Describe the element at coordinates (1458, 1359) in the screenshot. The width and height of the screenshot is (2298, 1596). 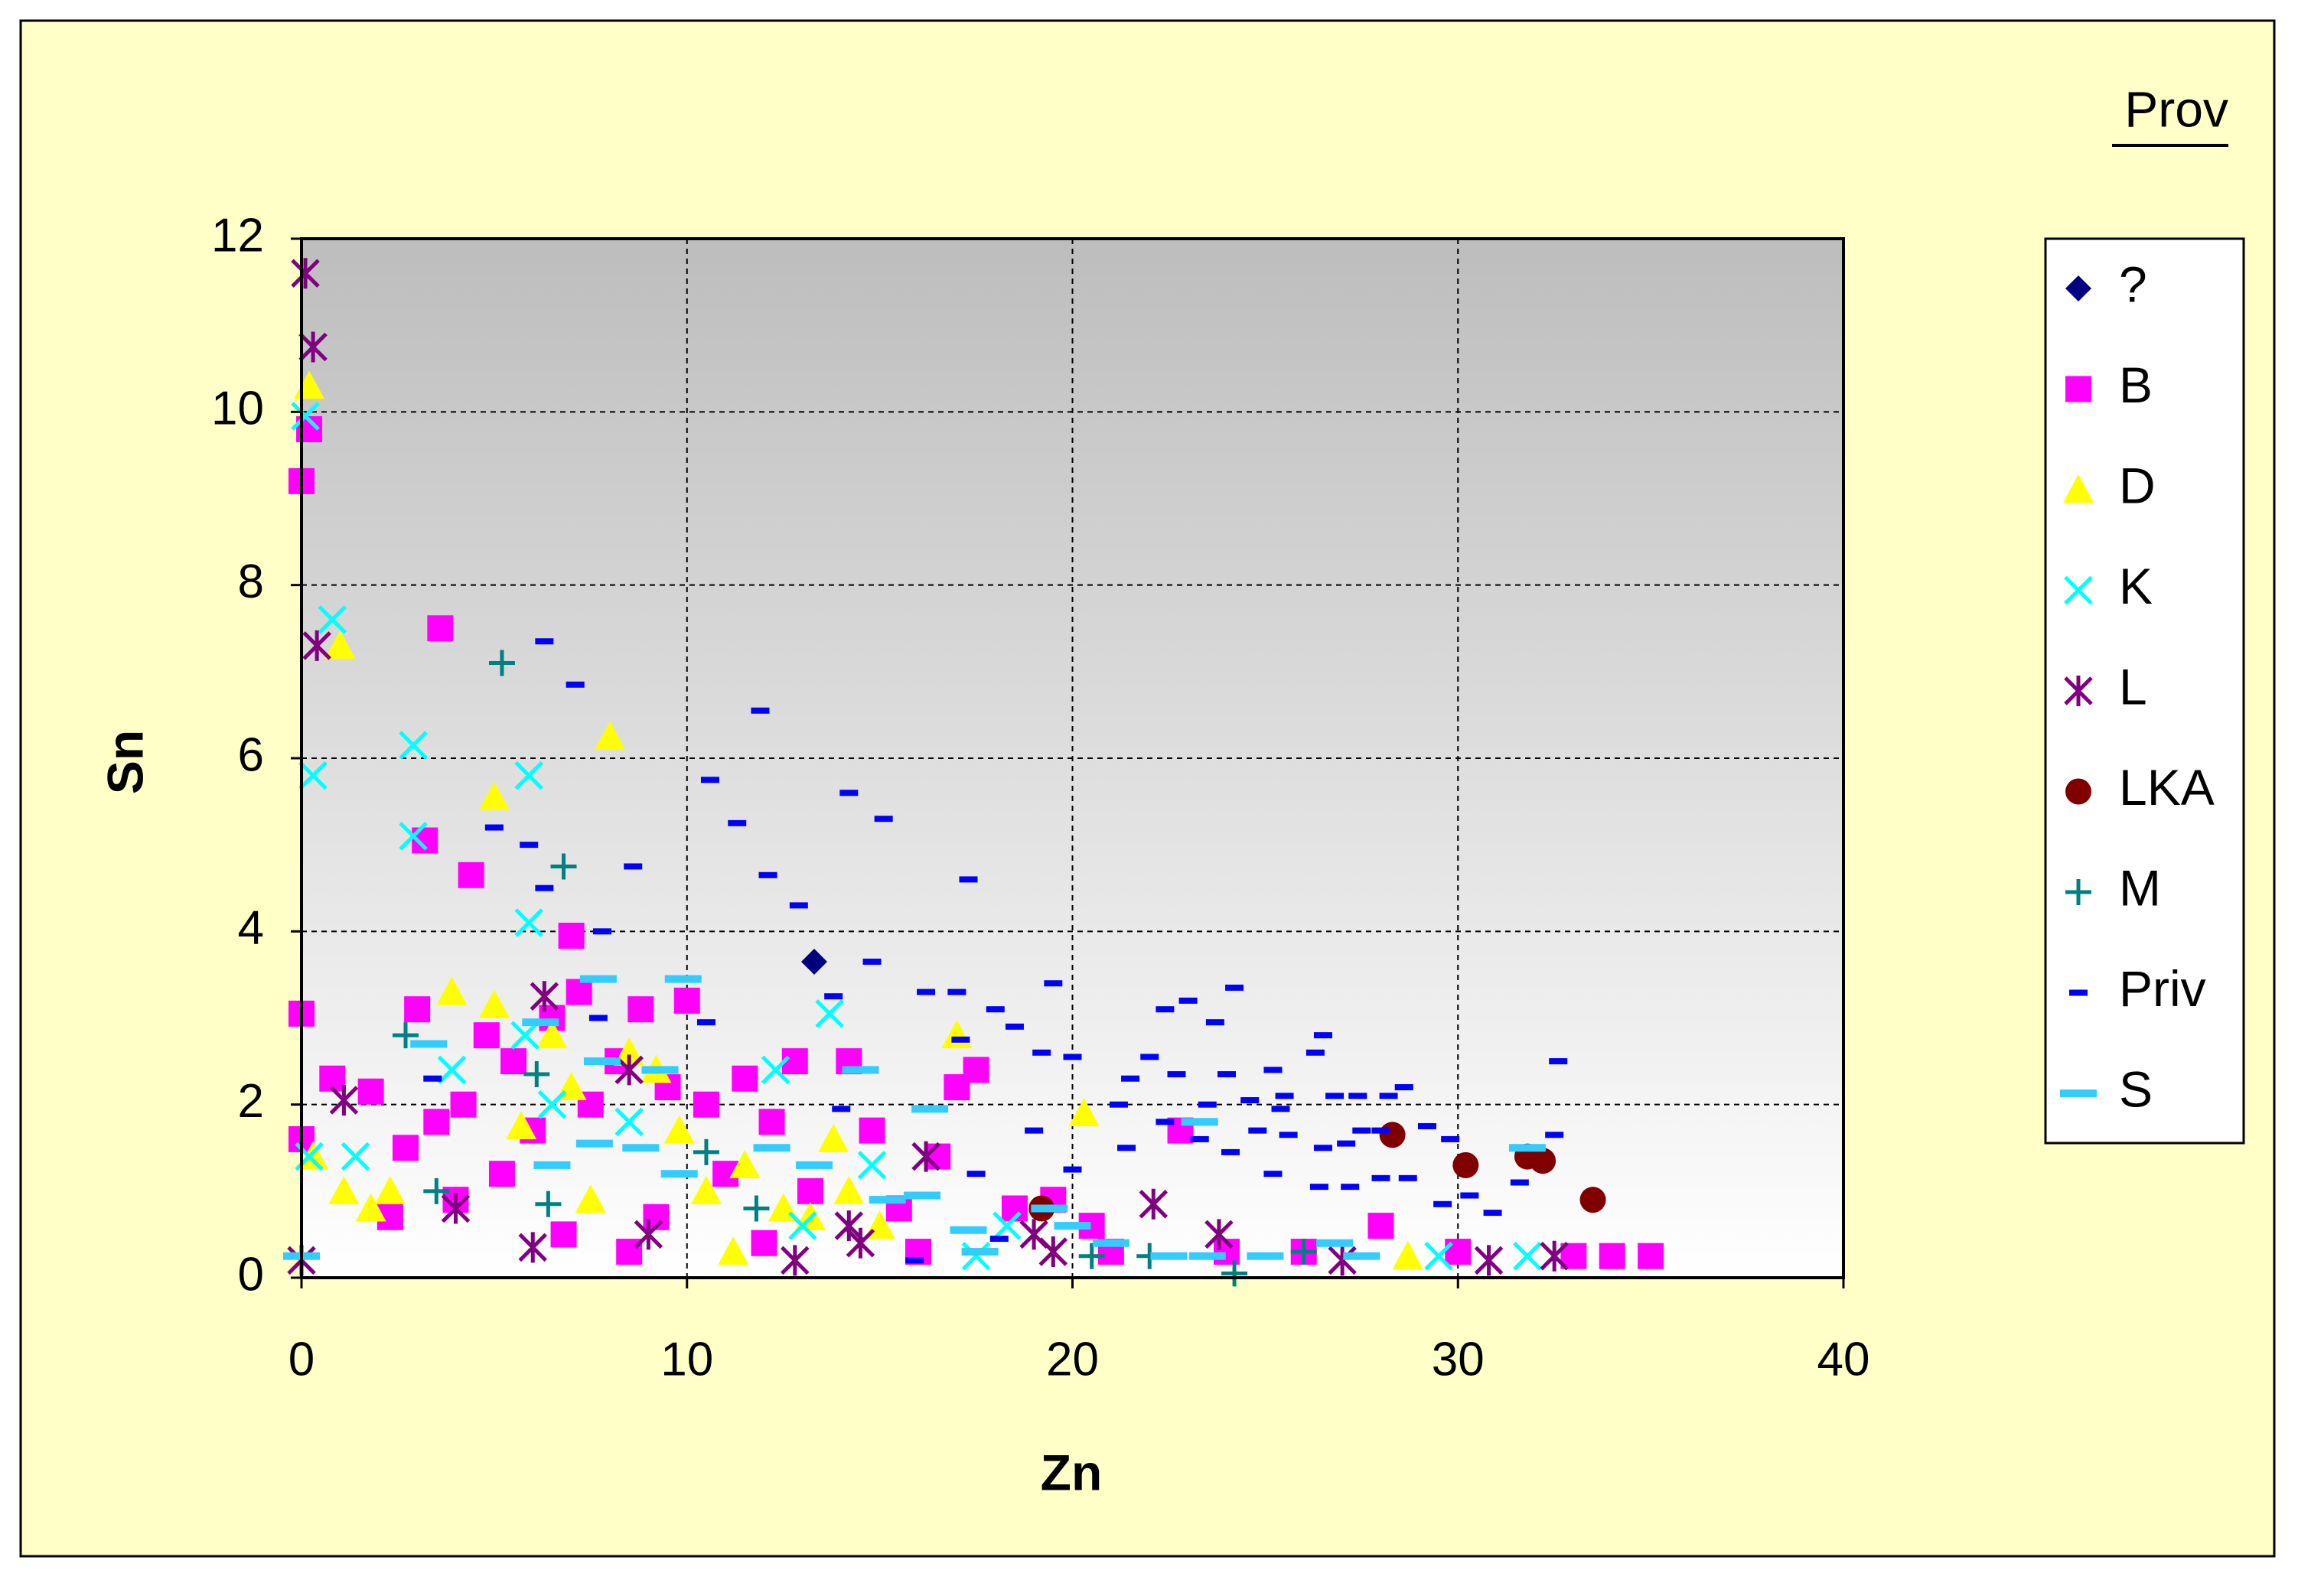
I see `x-tick-label: 30` at that location.